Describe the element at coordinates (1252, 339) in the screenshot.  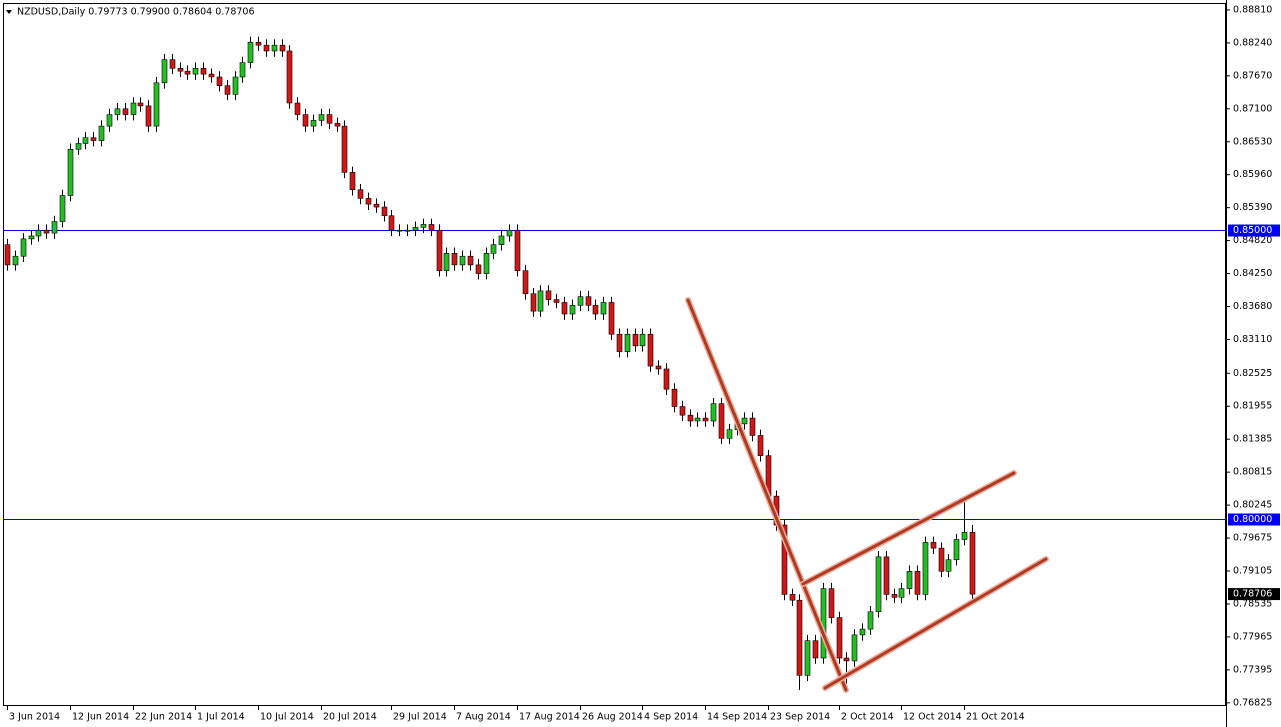
I see `y-tick-label: 0.83110` at that location.